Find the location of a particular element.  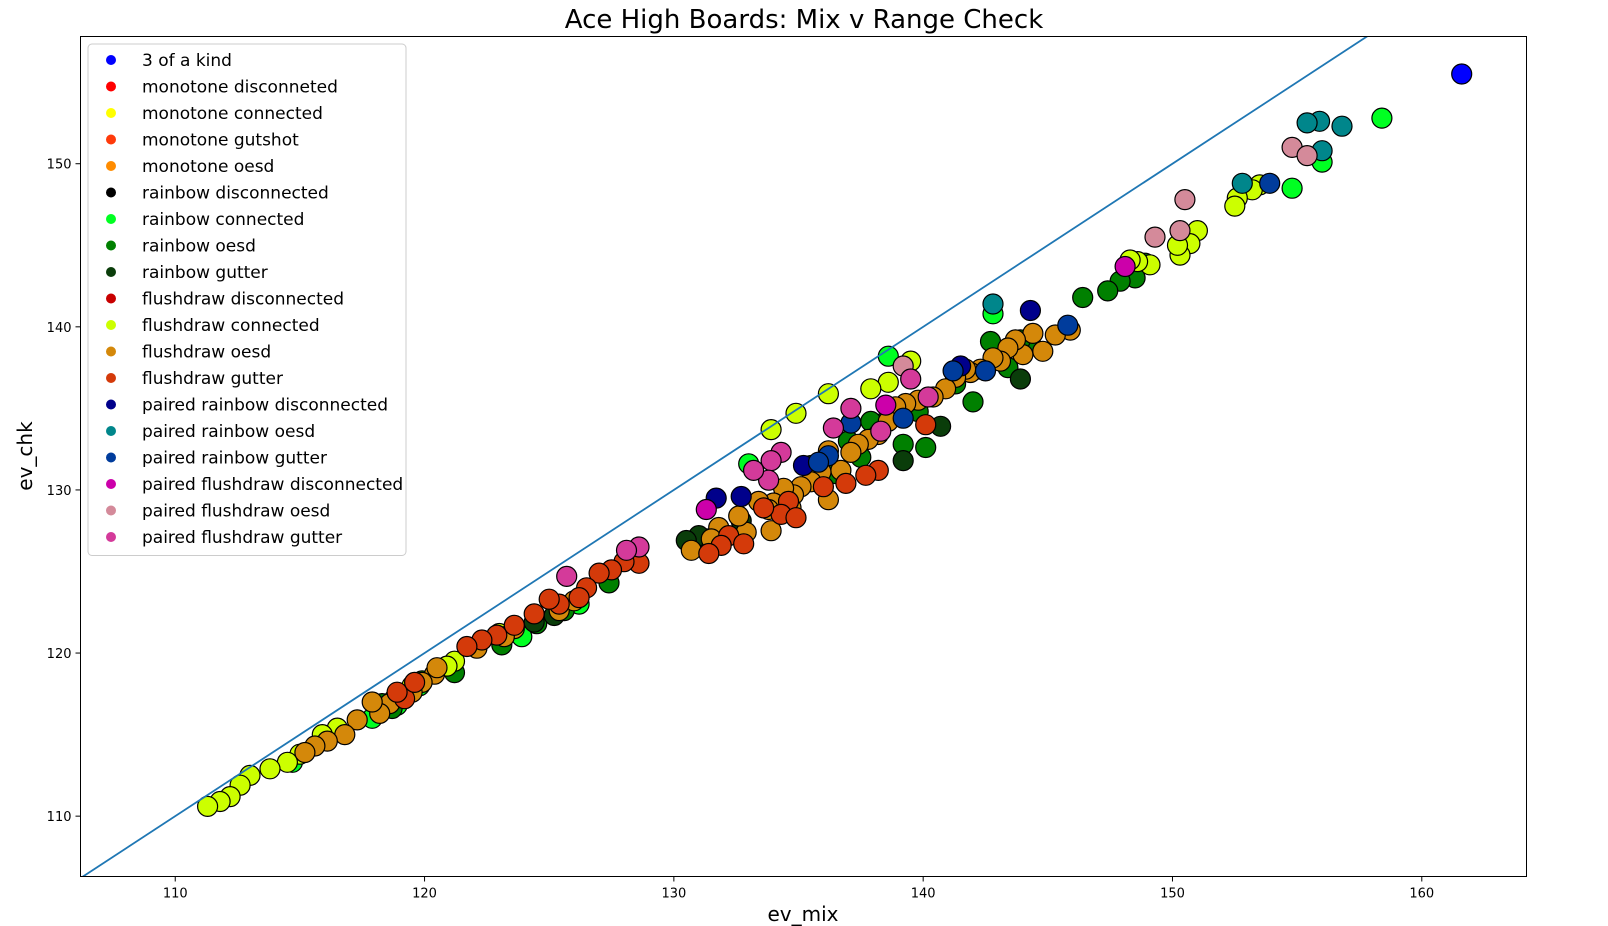

legend-label: monotone connected is located at coordinates (232, 114).